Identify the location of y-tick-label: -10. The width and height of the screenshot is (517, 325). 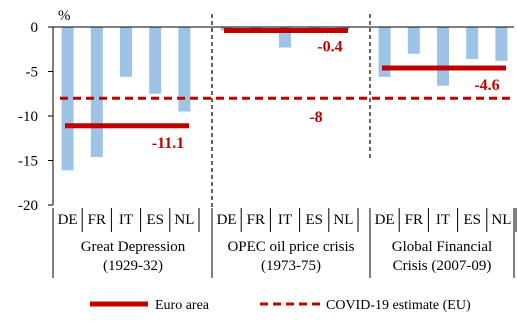
(28, 117).